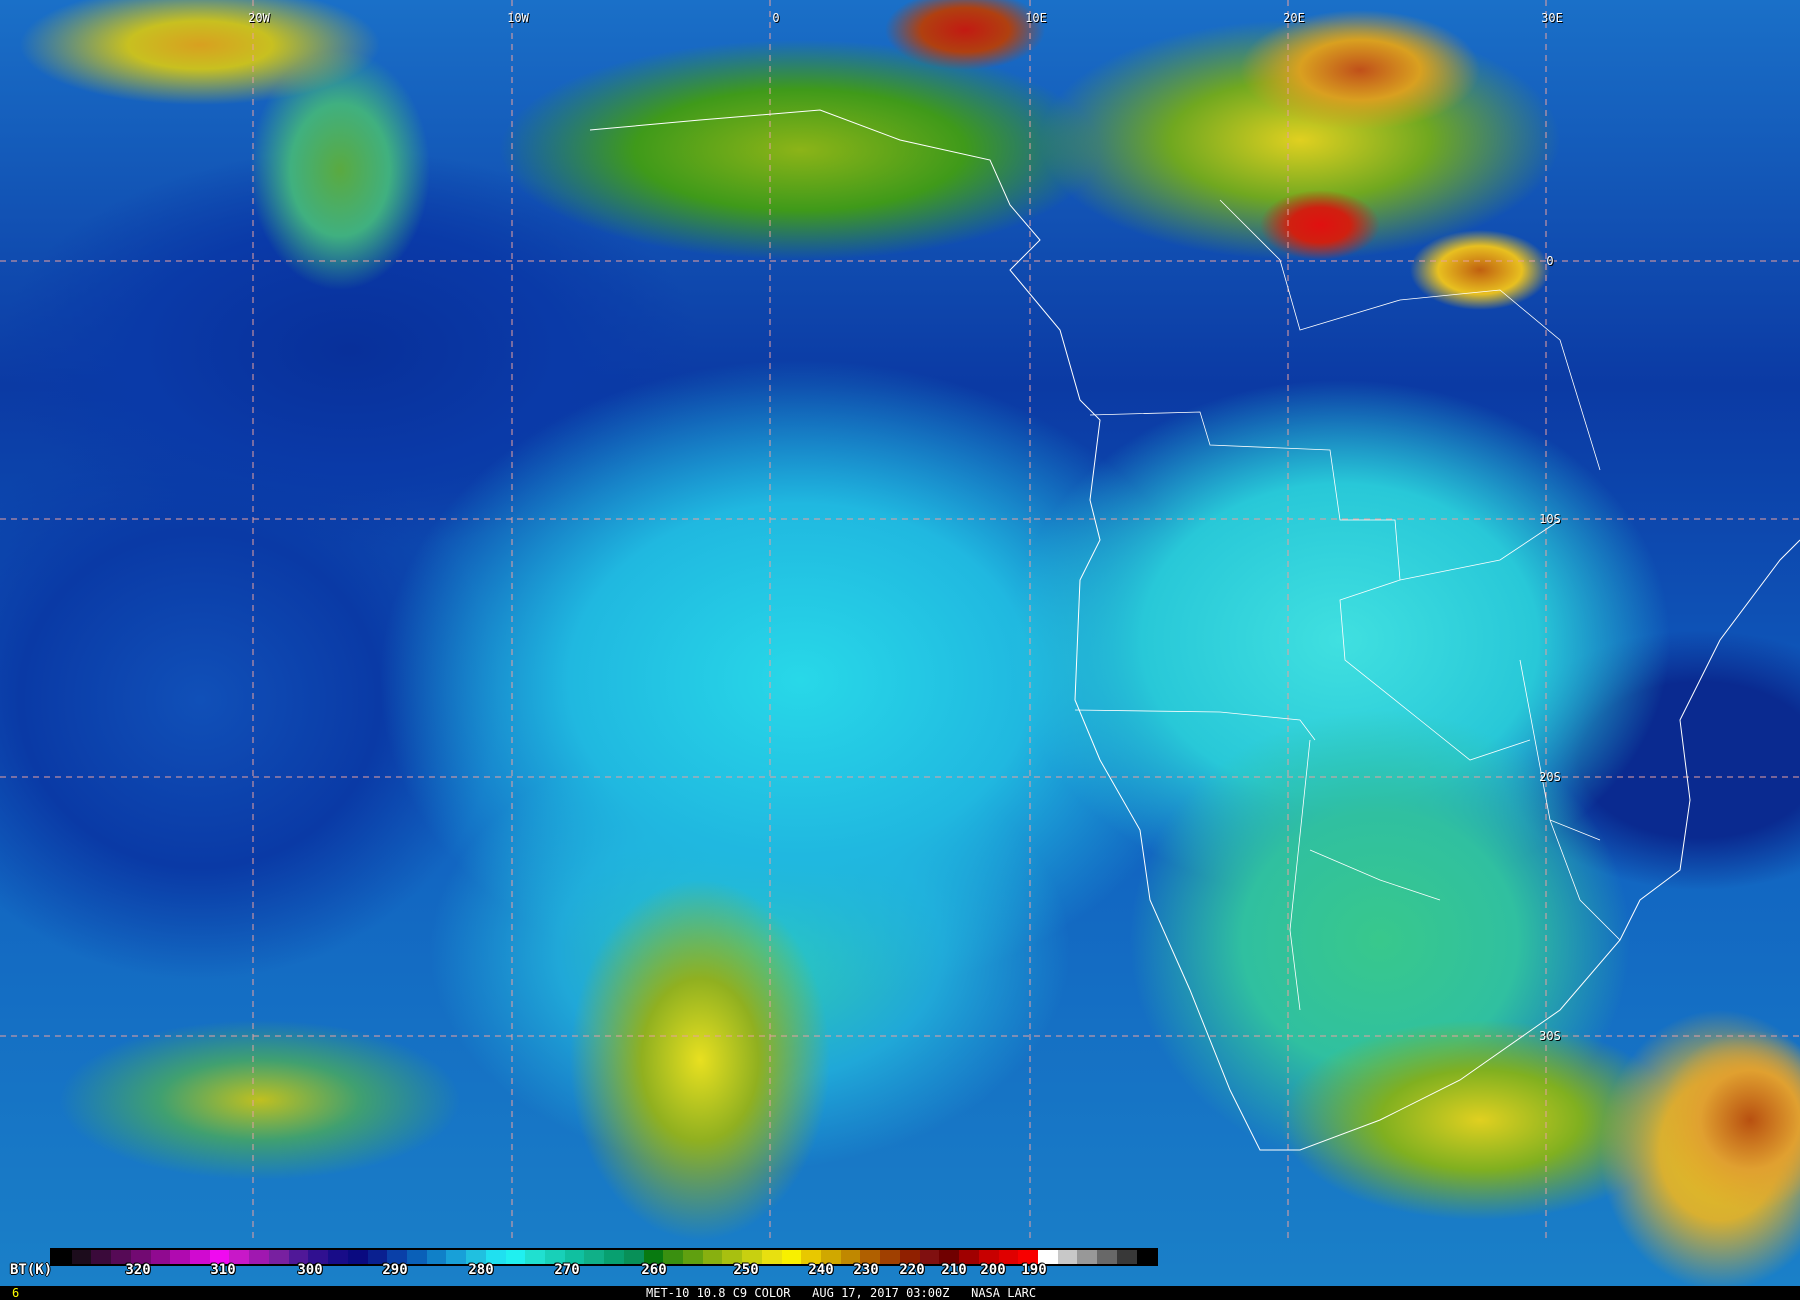 The height and width of the screenshot is (1300, 1800). Describe the element at coordinates (776, 18) in the screenshot. I see `longitude-label: 0` at that location.